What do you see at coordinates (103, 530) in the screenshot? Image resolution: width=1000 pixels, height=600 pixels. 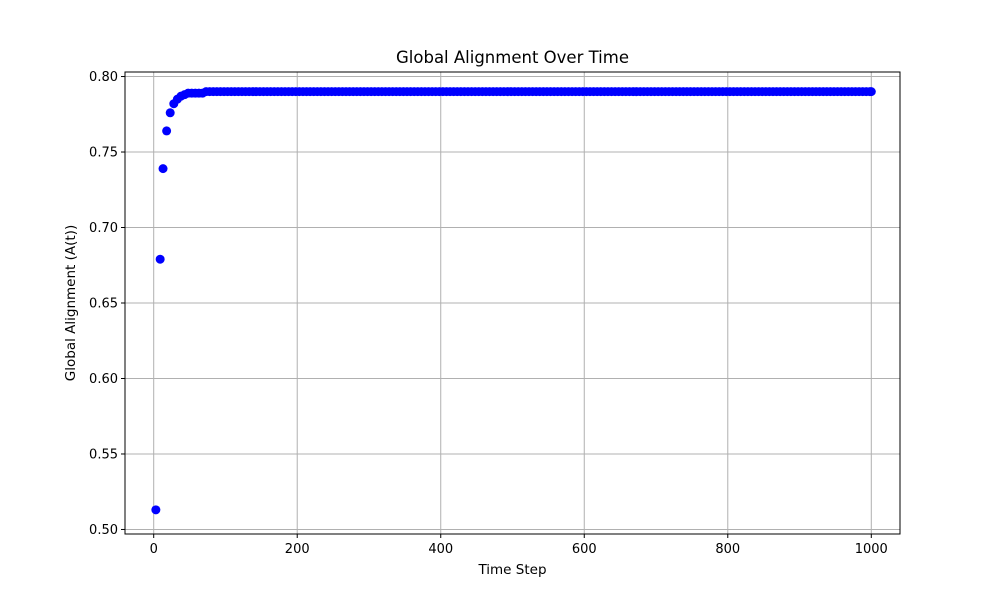 I see `y-tick-label: 0.50` at bounding box center [103, 530].